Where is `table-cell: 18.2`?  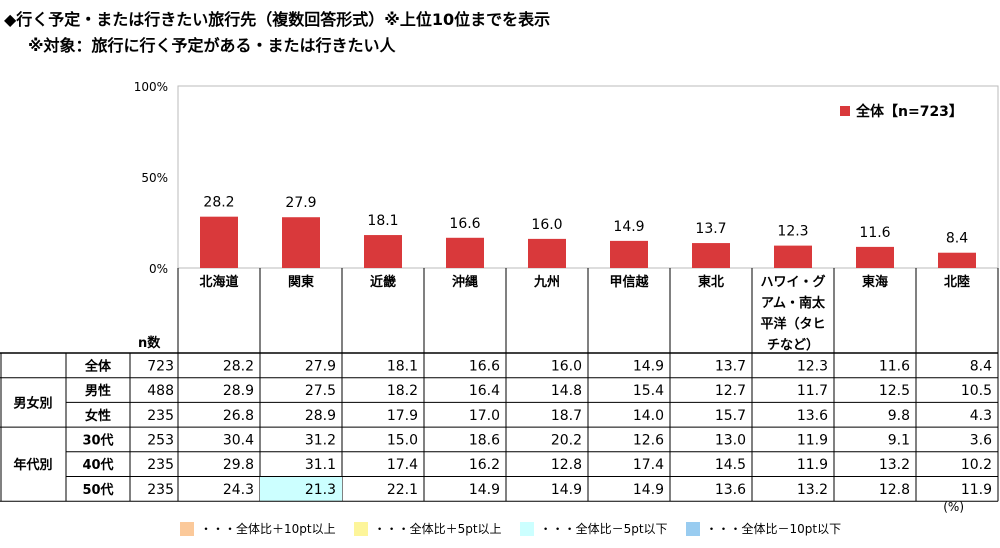 table-cell: 18.2 is located at coordinates (402, 391).